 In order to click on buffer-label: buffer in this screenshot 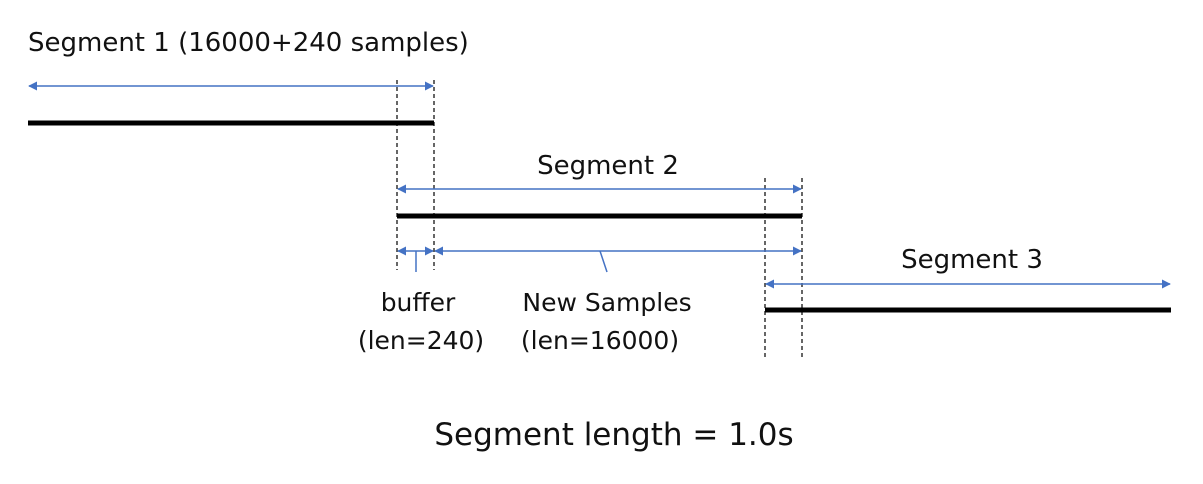, I will do `click(418, 302)`.